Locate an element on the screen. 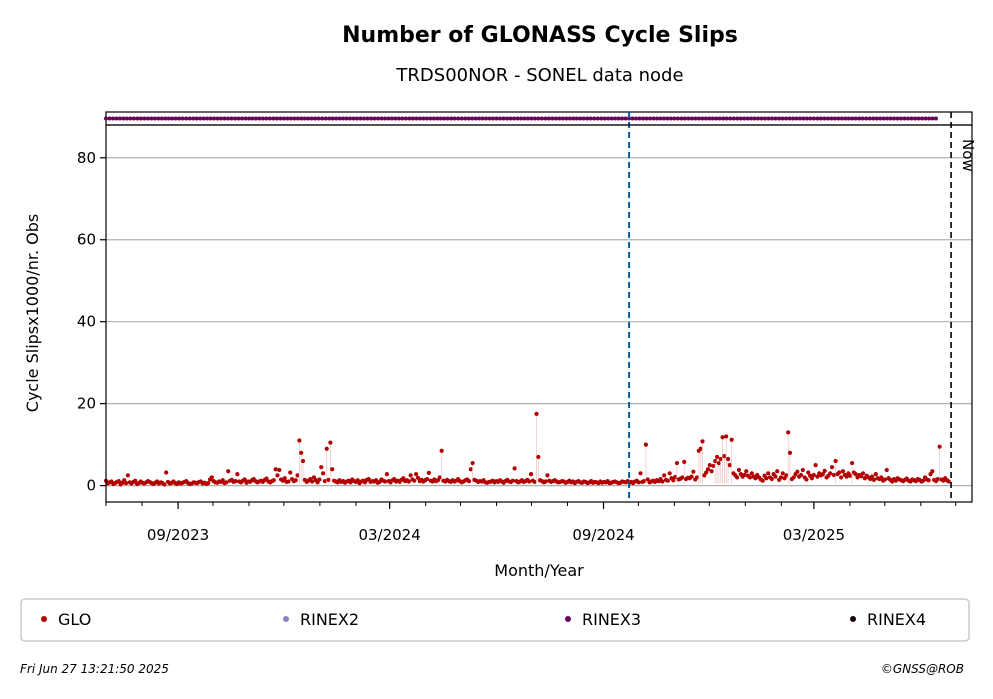 The image size is (993, 699). x-tick-label: 09/2023 is located at coordinates (178, 535).